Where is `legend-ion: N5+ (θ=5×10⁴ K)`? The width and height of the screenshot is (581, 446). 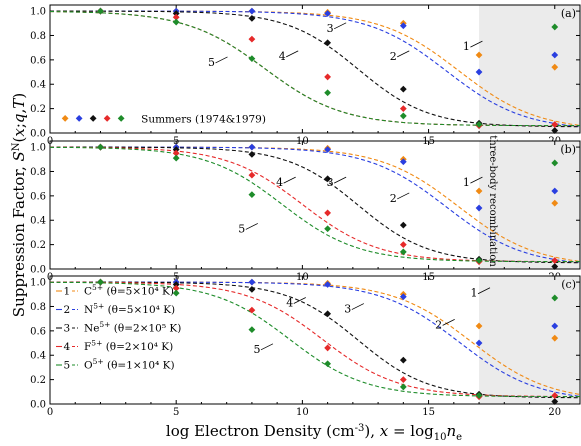
legend-ion: N5+ (θ=5×10⁴ K) is located at coordinates (129, 309).